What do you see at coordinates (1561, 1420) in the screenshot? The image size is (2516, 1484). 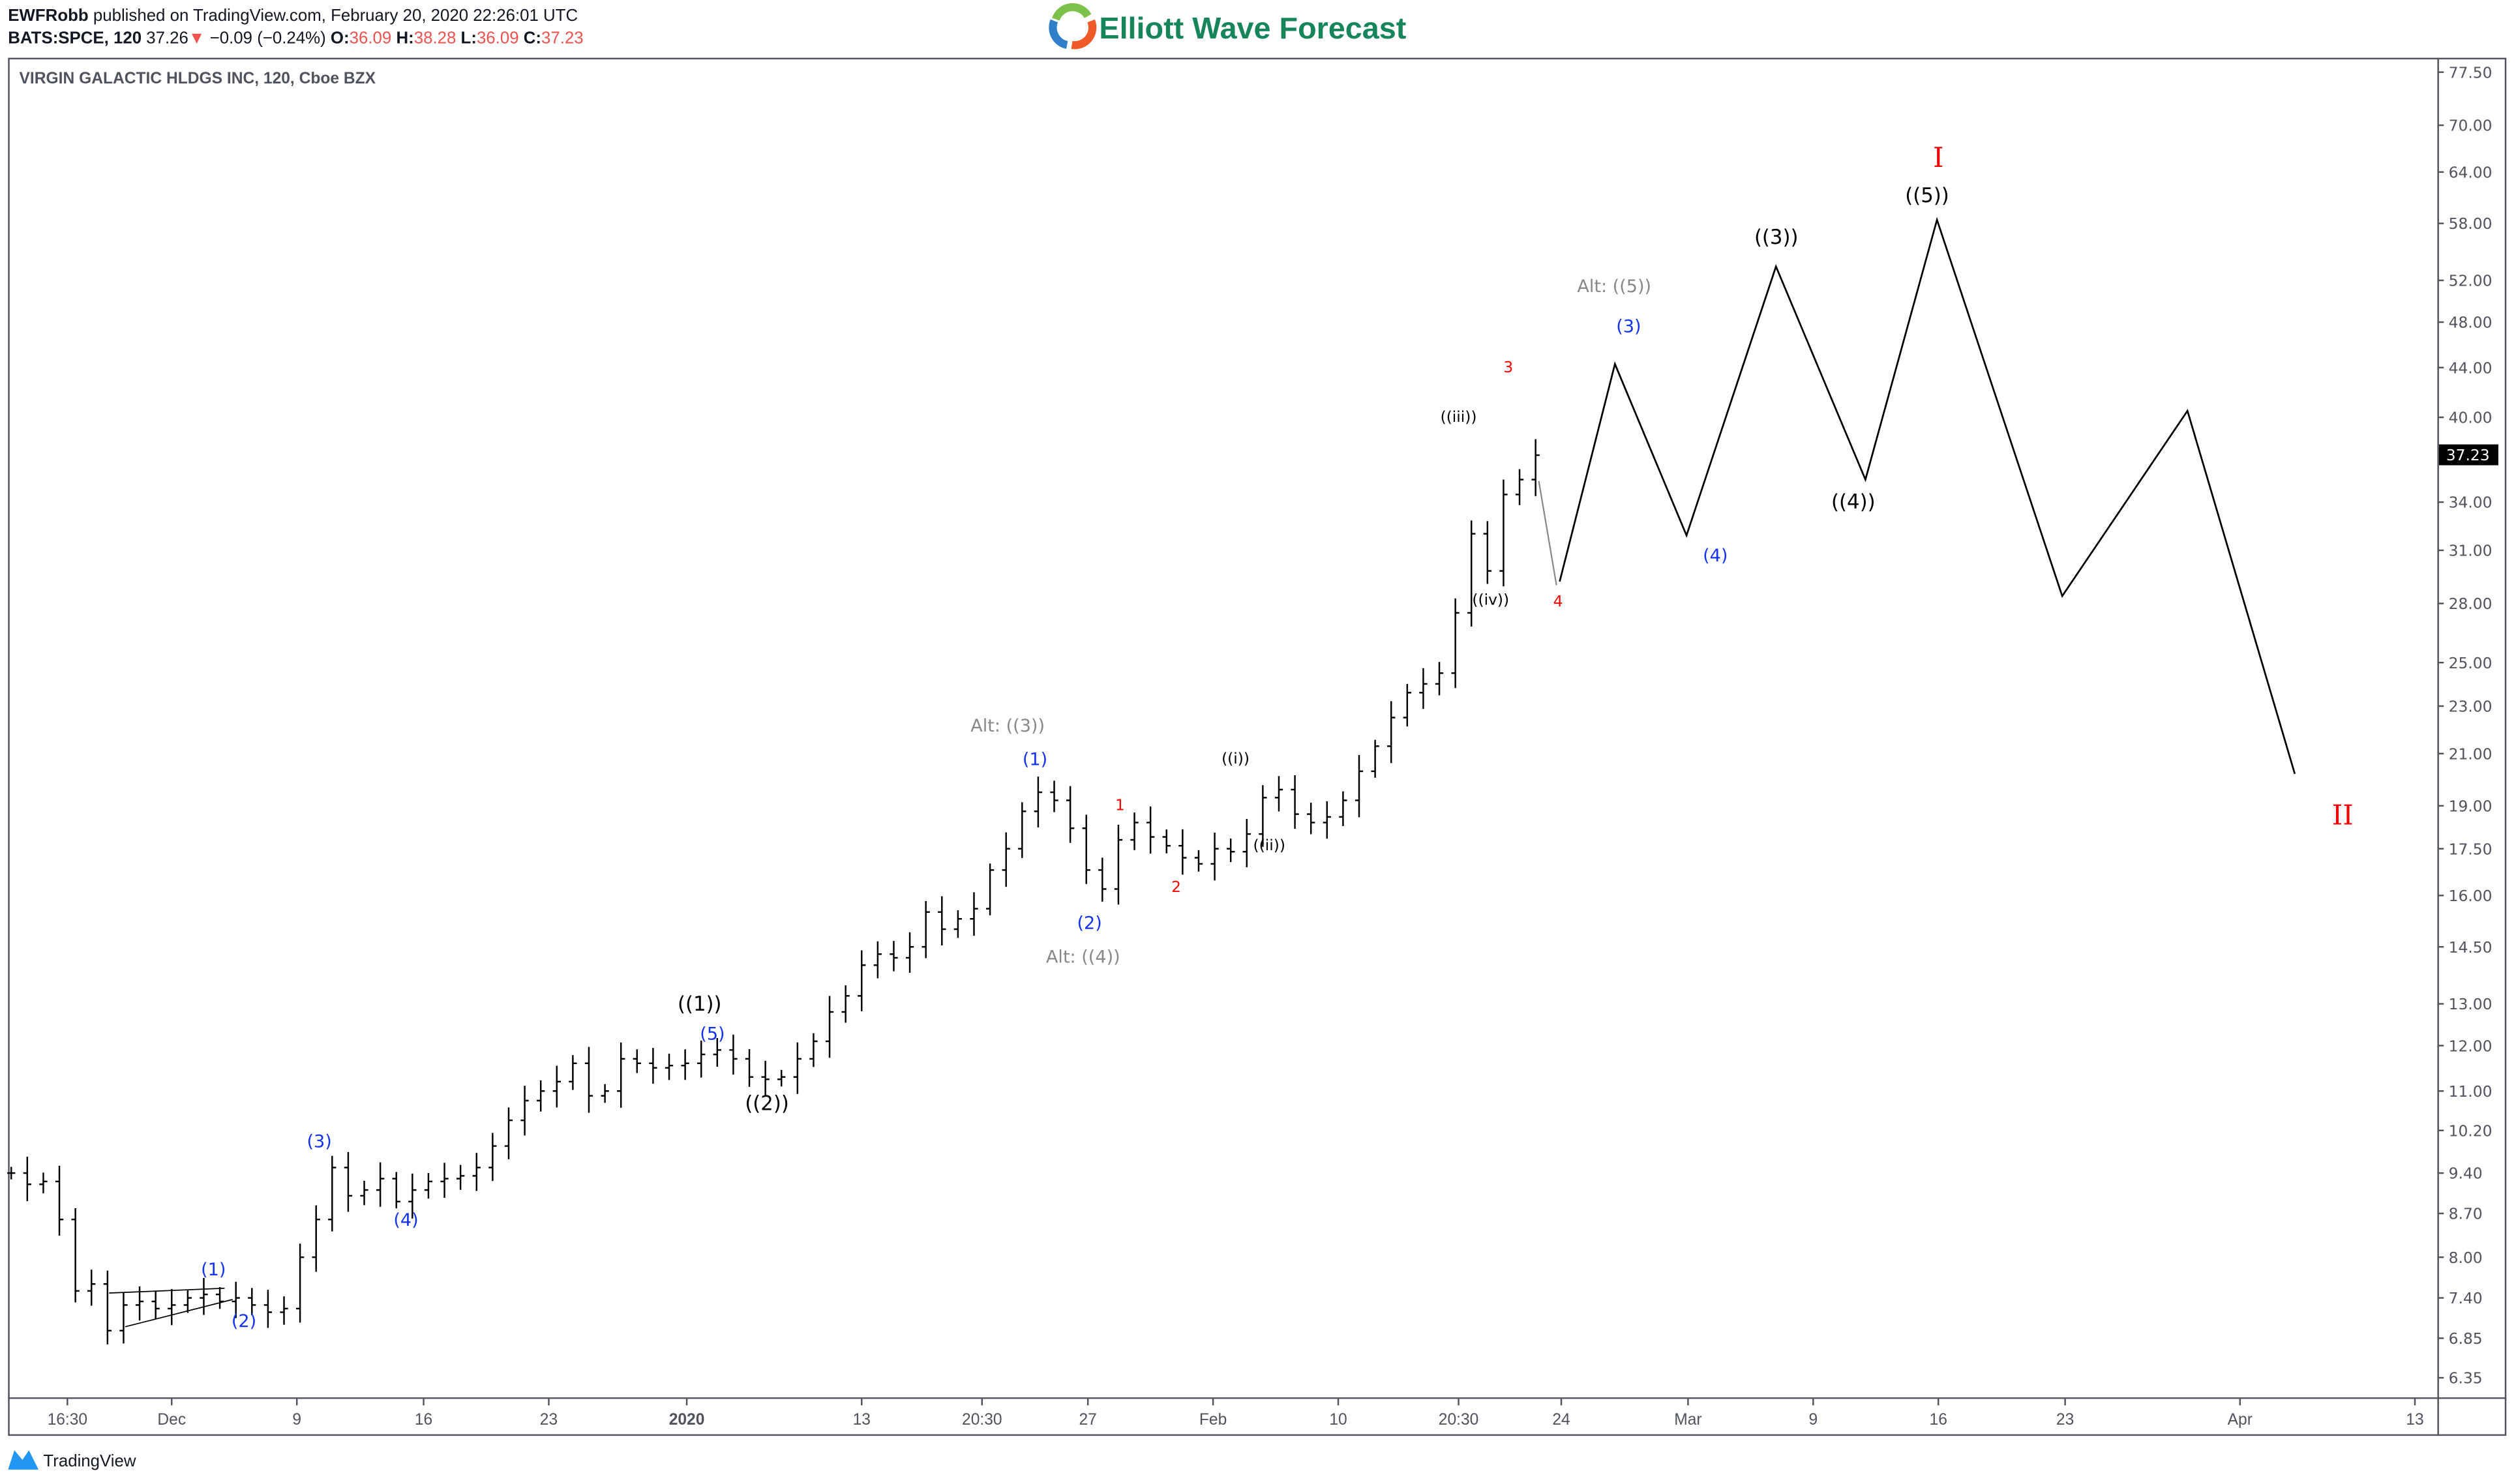 I see `x-tick-label: 24` at bounding box center [1561, 1420].